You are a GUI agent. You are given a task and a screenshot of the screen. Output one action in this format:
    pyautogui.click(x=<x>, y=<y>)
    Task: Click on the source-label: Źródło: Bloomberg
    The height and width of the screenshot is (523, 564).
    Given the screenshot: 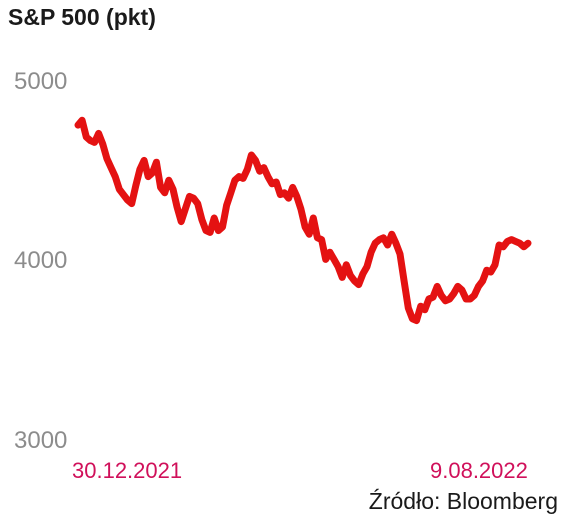 What is the action you would take?
    pyautogui.click(x=463, y=501)
    